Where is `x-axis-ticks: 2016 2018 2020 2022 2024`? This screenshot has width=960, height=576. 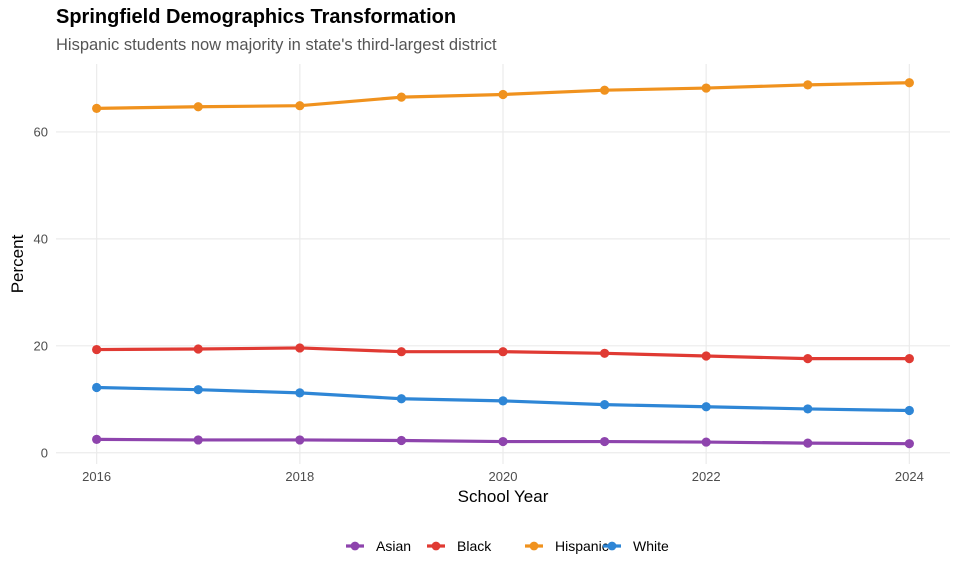 x-axis-ticks: 2016 2018 2020 2022 2024 is located at coordinates (503, 476).